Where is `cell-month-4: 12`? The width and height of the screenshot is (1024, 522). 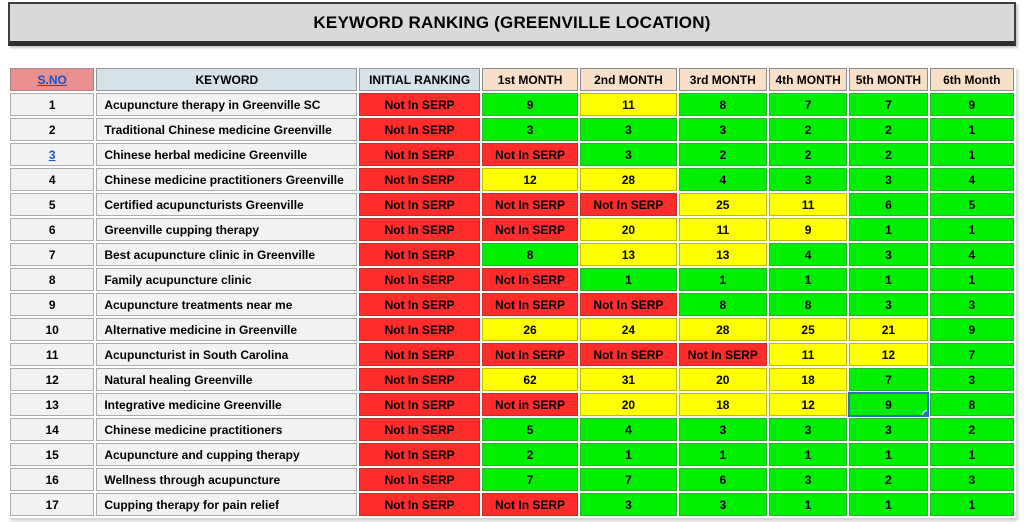 cell-month-4: 12 is located at coordinates (808, 404).